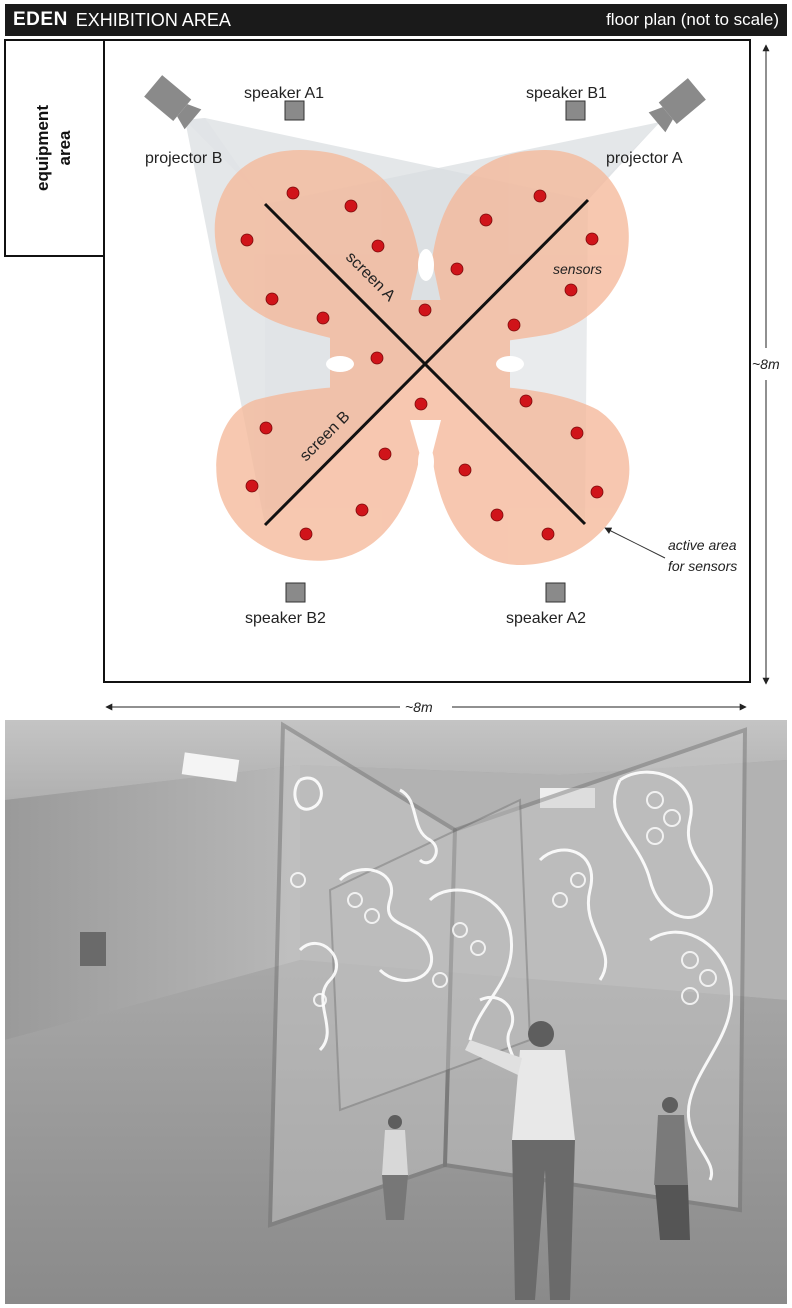 Image resolution: width=792 pixels, height=1308 pixels. Describe the element at coordinates (702, 545) in the screenshot. I see `active-area-label-1: active area` at that location.